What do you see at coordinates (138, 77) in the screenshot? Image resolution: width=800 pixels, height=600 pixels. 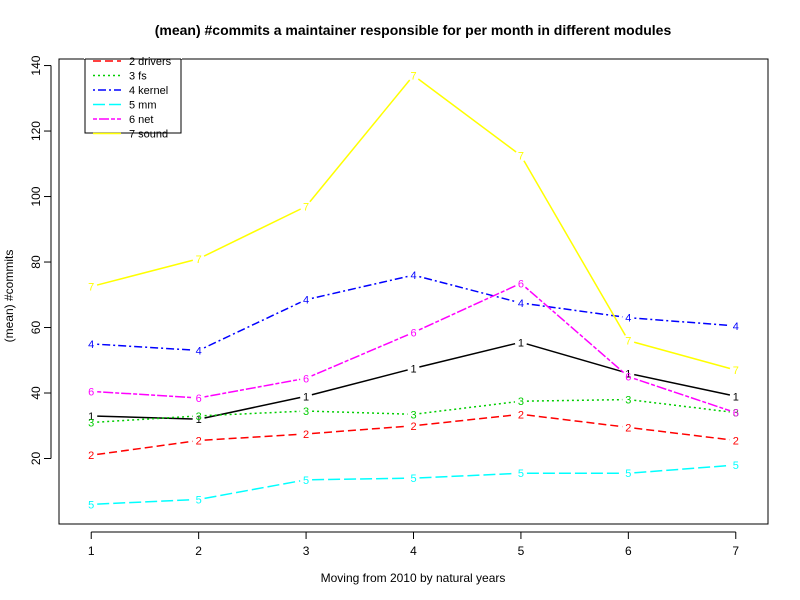 I see `legend-label: 3 fs` at bounding box center [138, 77].